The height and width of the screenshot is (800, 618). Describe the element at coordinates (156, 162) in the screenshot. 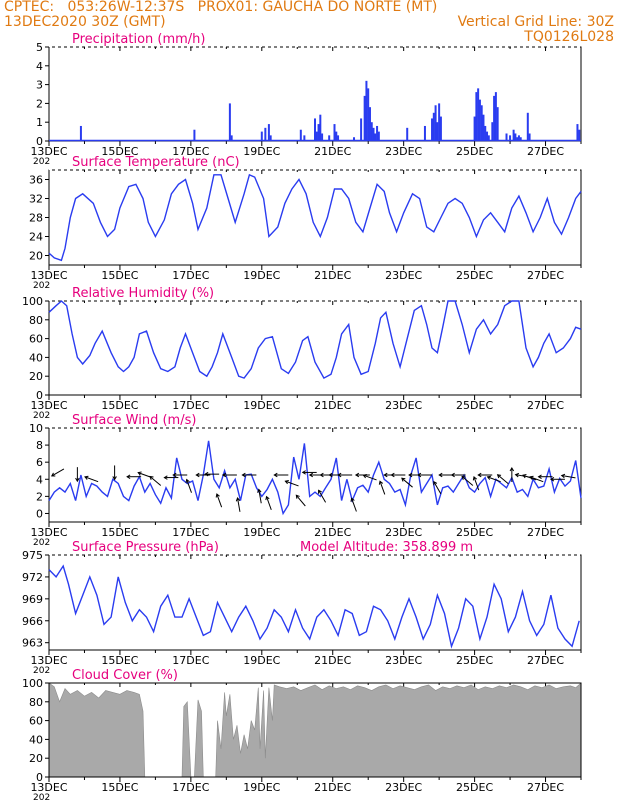

I see `panel-title: Surface Temperature (nC)` at that location.